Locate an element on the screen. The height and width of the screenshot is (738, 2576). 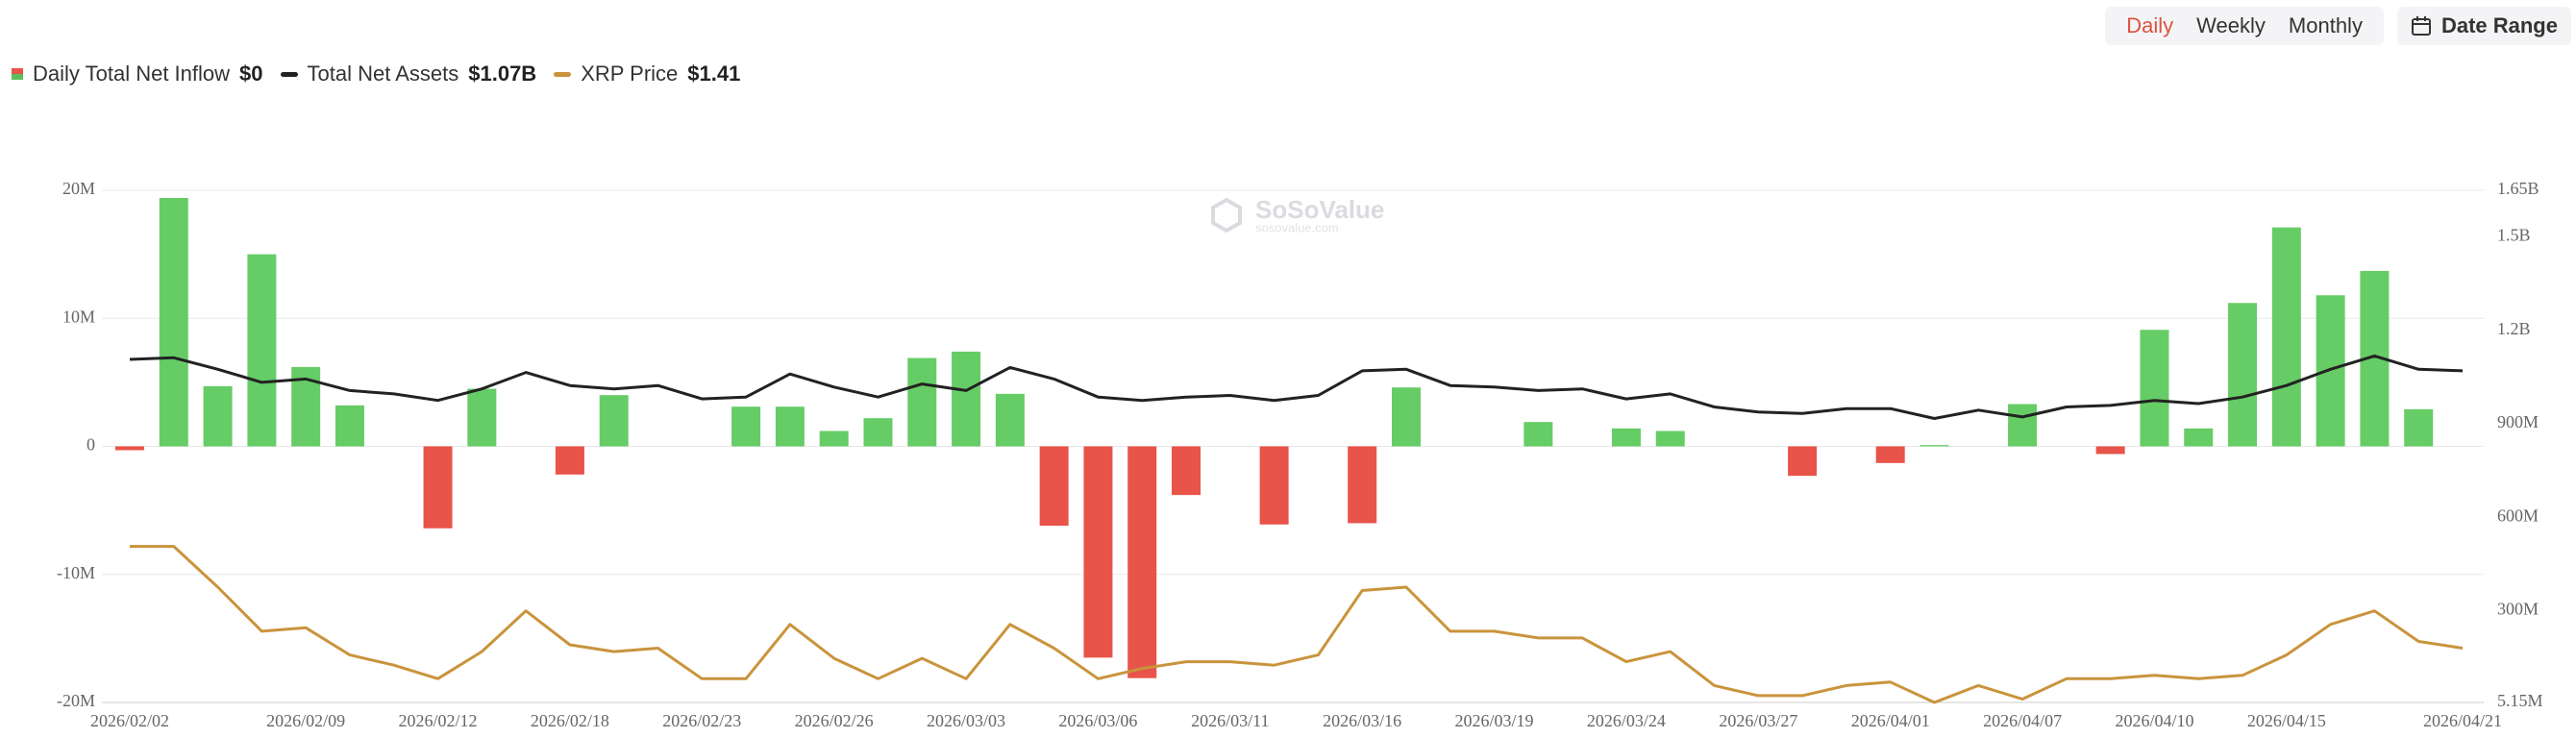
legend-label: Total Net Assets is located at coordinates (383, 74).